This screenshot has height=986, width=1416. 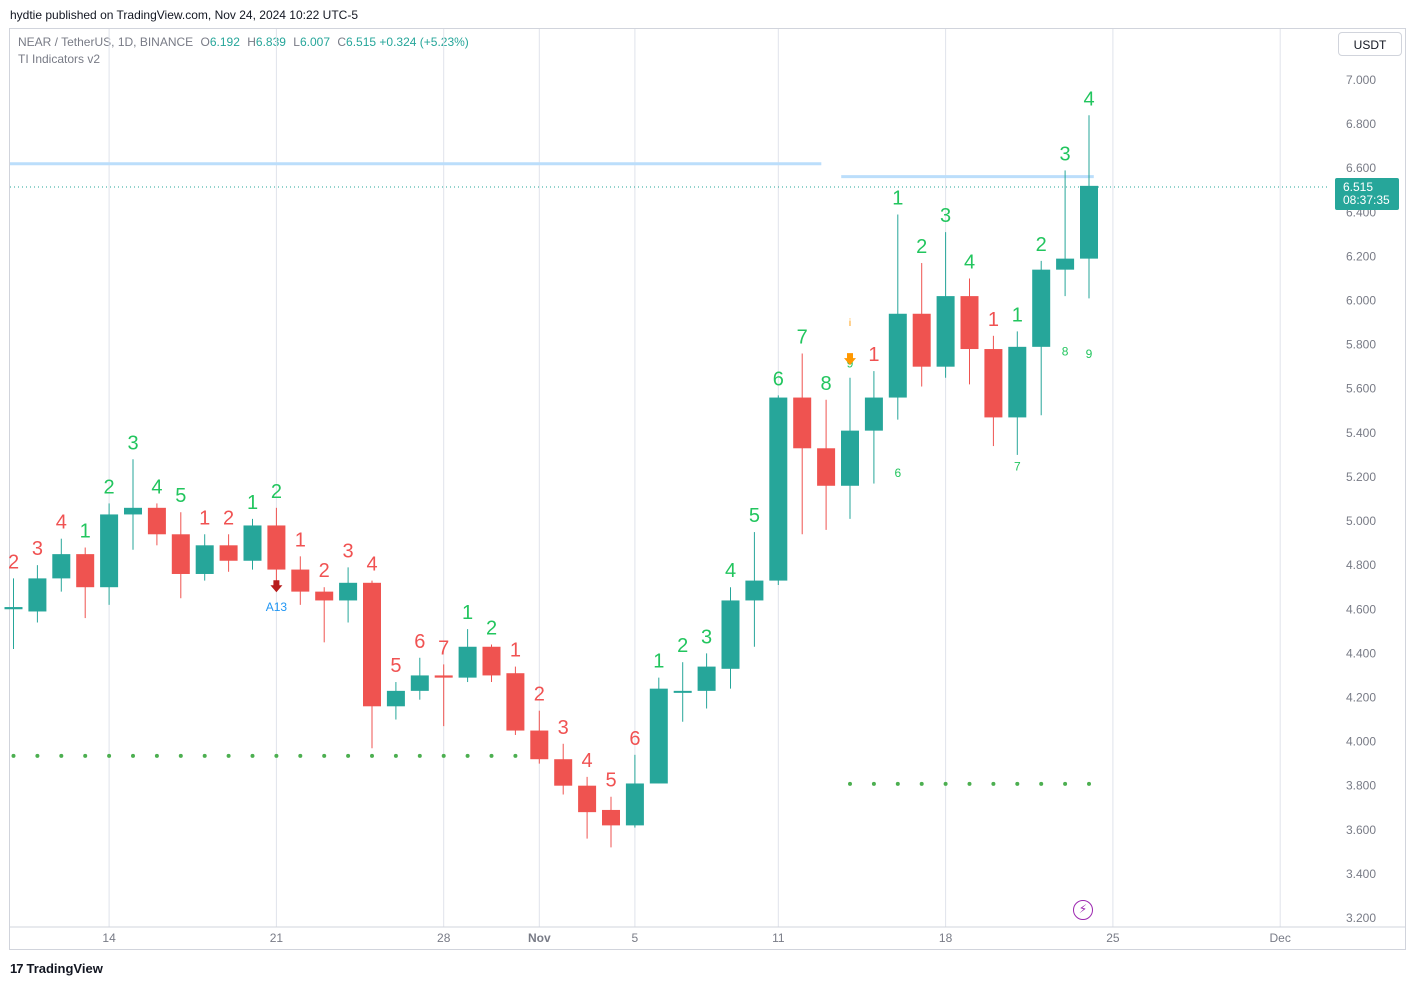 I want to click on price-tag-countdown: 08:37:35, so click(x=1366, y=200).